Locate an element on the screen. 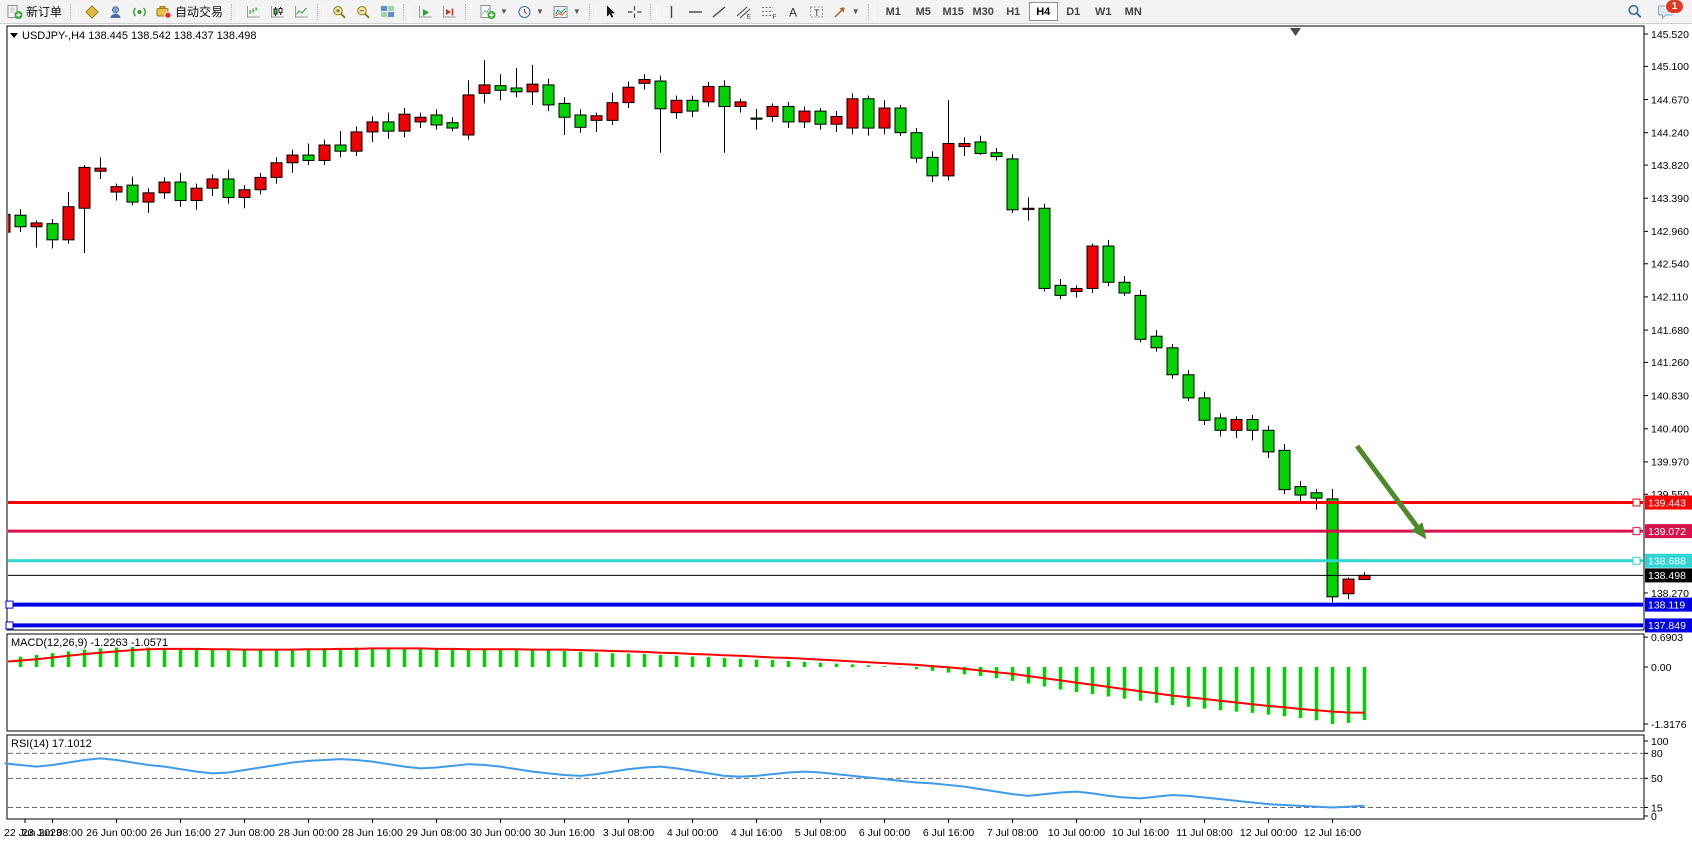 This screenshot has width=1692, height=847. horizontal-line-button is located at coordinates (695, 12).